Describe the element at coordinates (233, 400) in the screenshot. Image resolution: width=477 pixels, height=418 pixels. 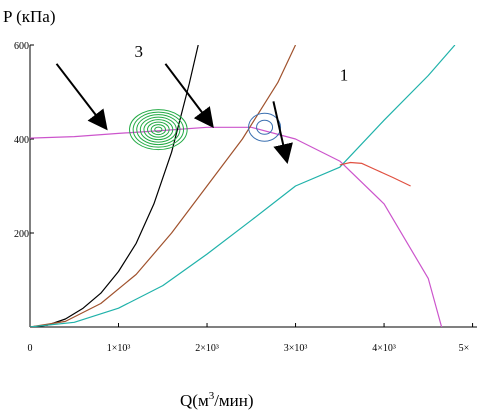
I see `x-axis-label-rest: /мин)` at that location.